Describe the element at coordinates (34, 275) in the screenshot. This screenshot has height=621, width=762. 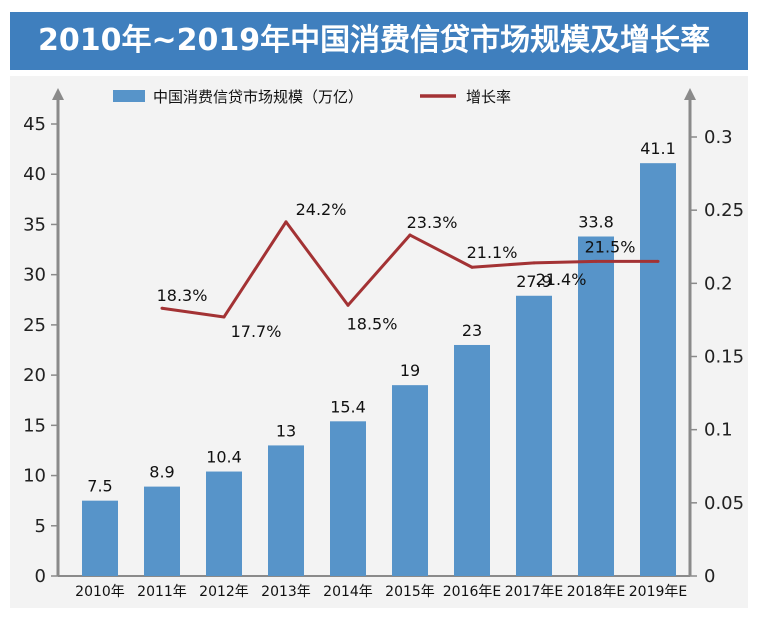
I see `y-left-tick-label: 30` at that location.